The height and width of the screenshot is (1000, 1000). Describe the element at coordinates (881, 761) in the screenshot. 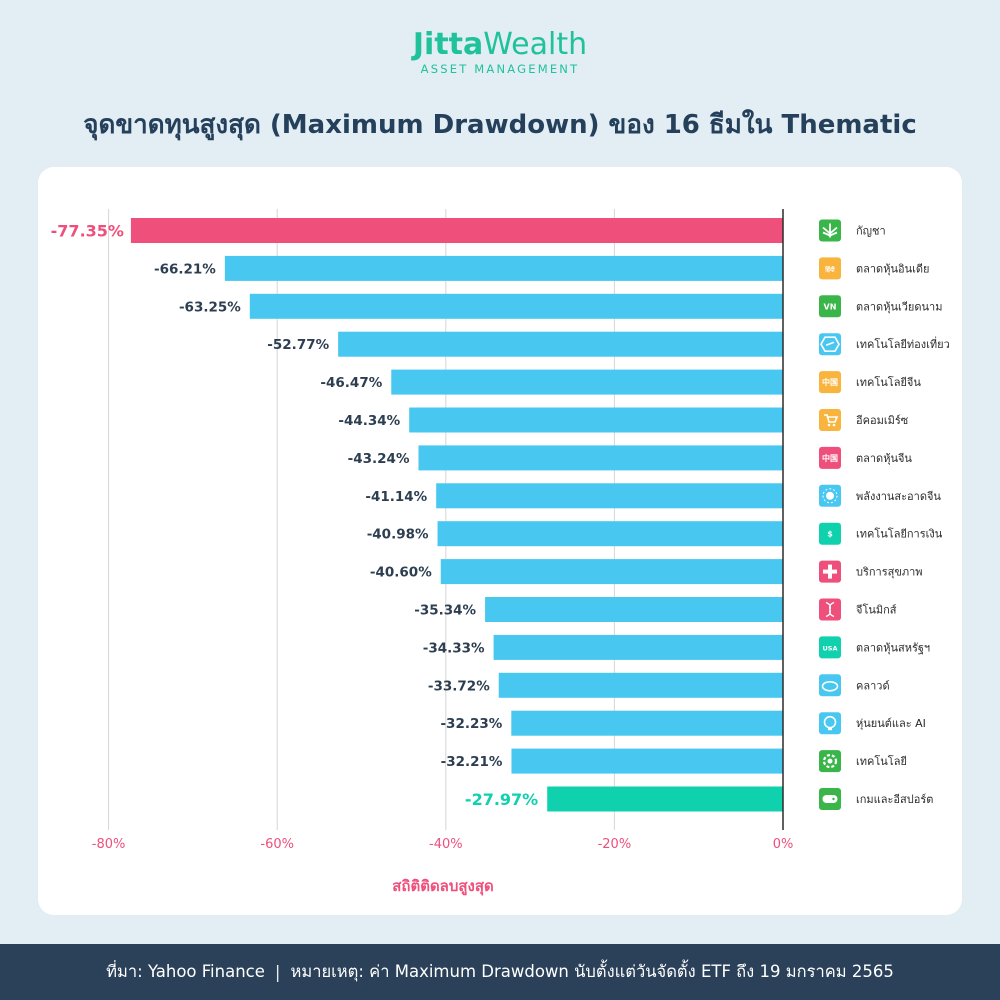

I see `legend-category-label: เทคโนโลยี` at that location.